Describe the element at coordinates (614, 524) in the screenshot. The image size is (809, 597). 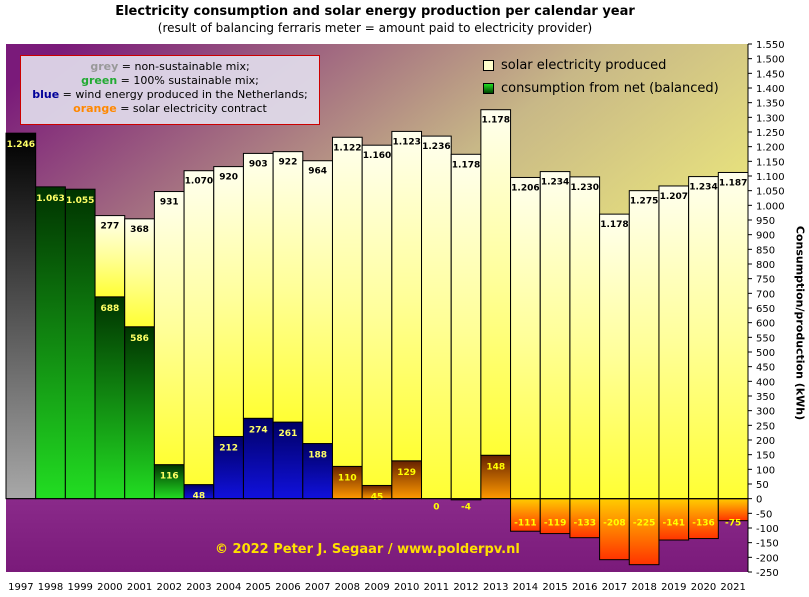
I see `consumption-label-2017: -208` at that location.